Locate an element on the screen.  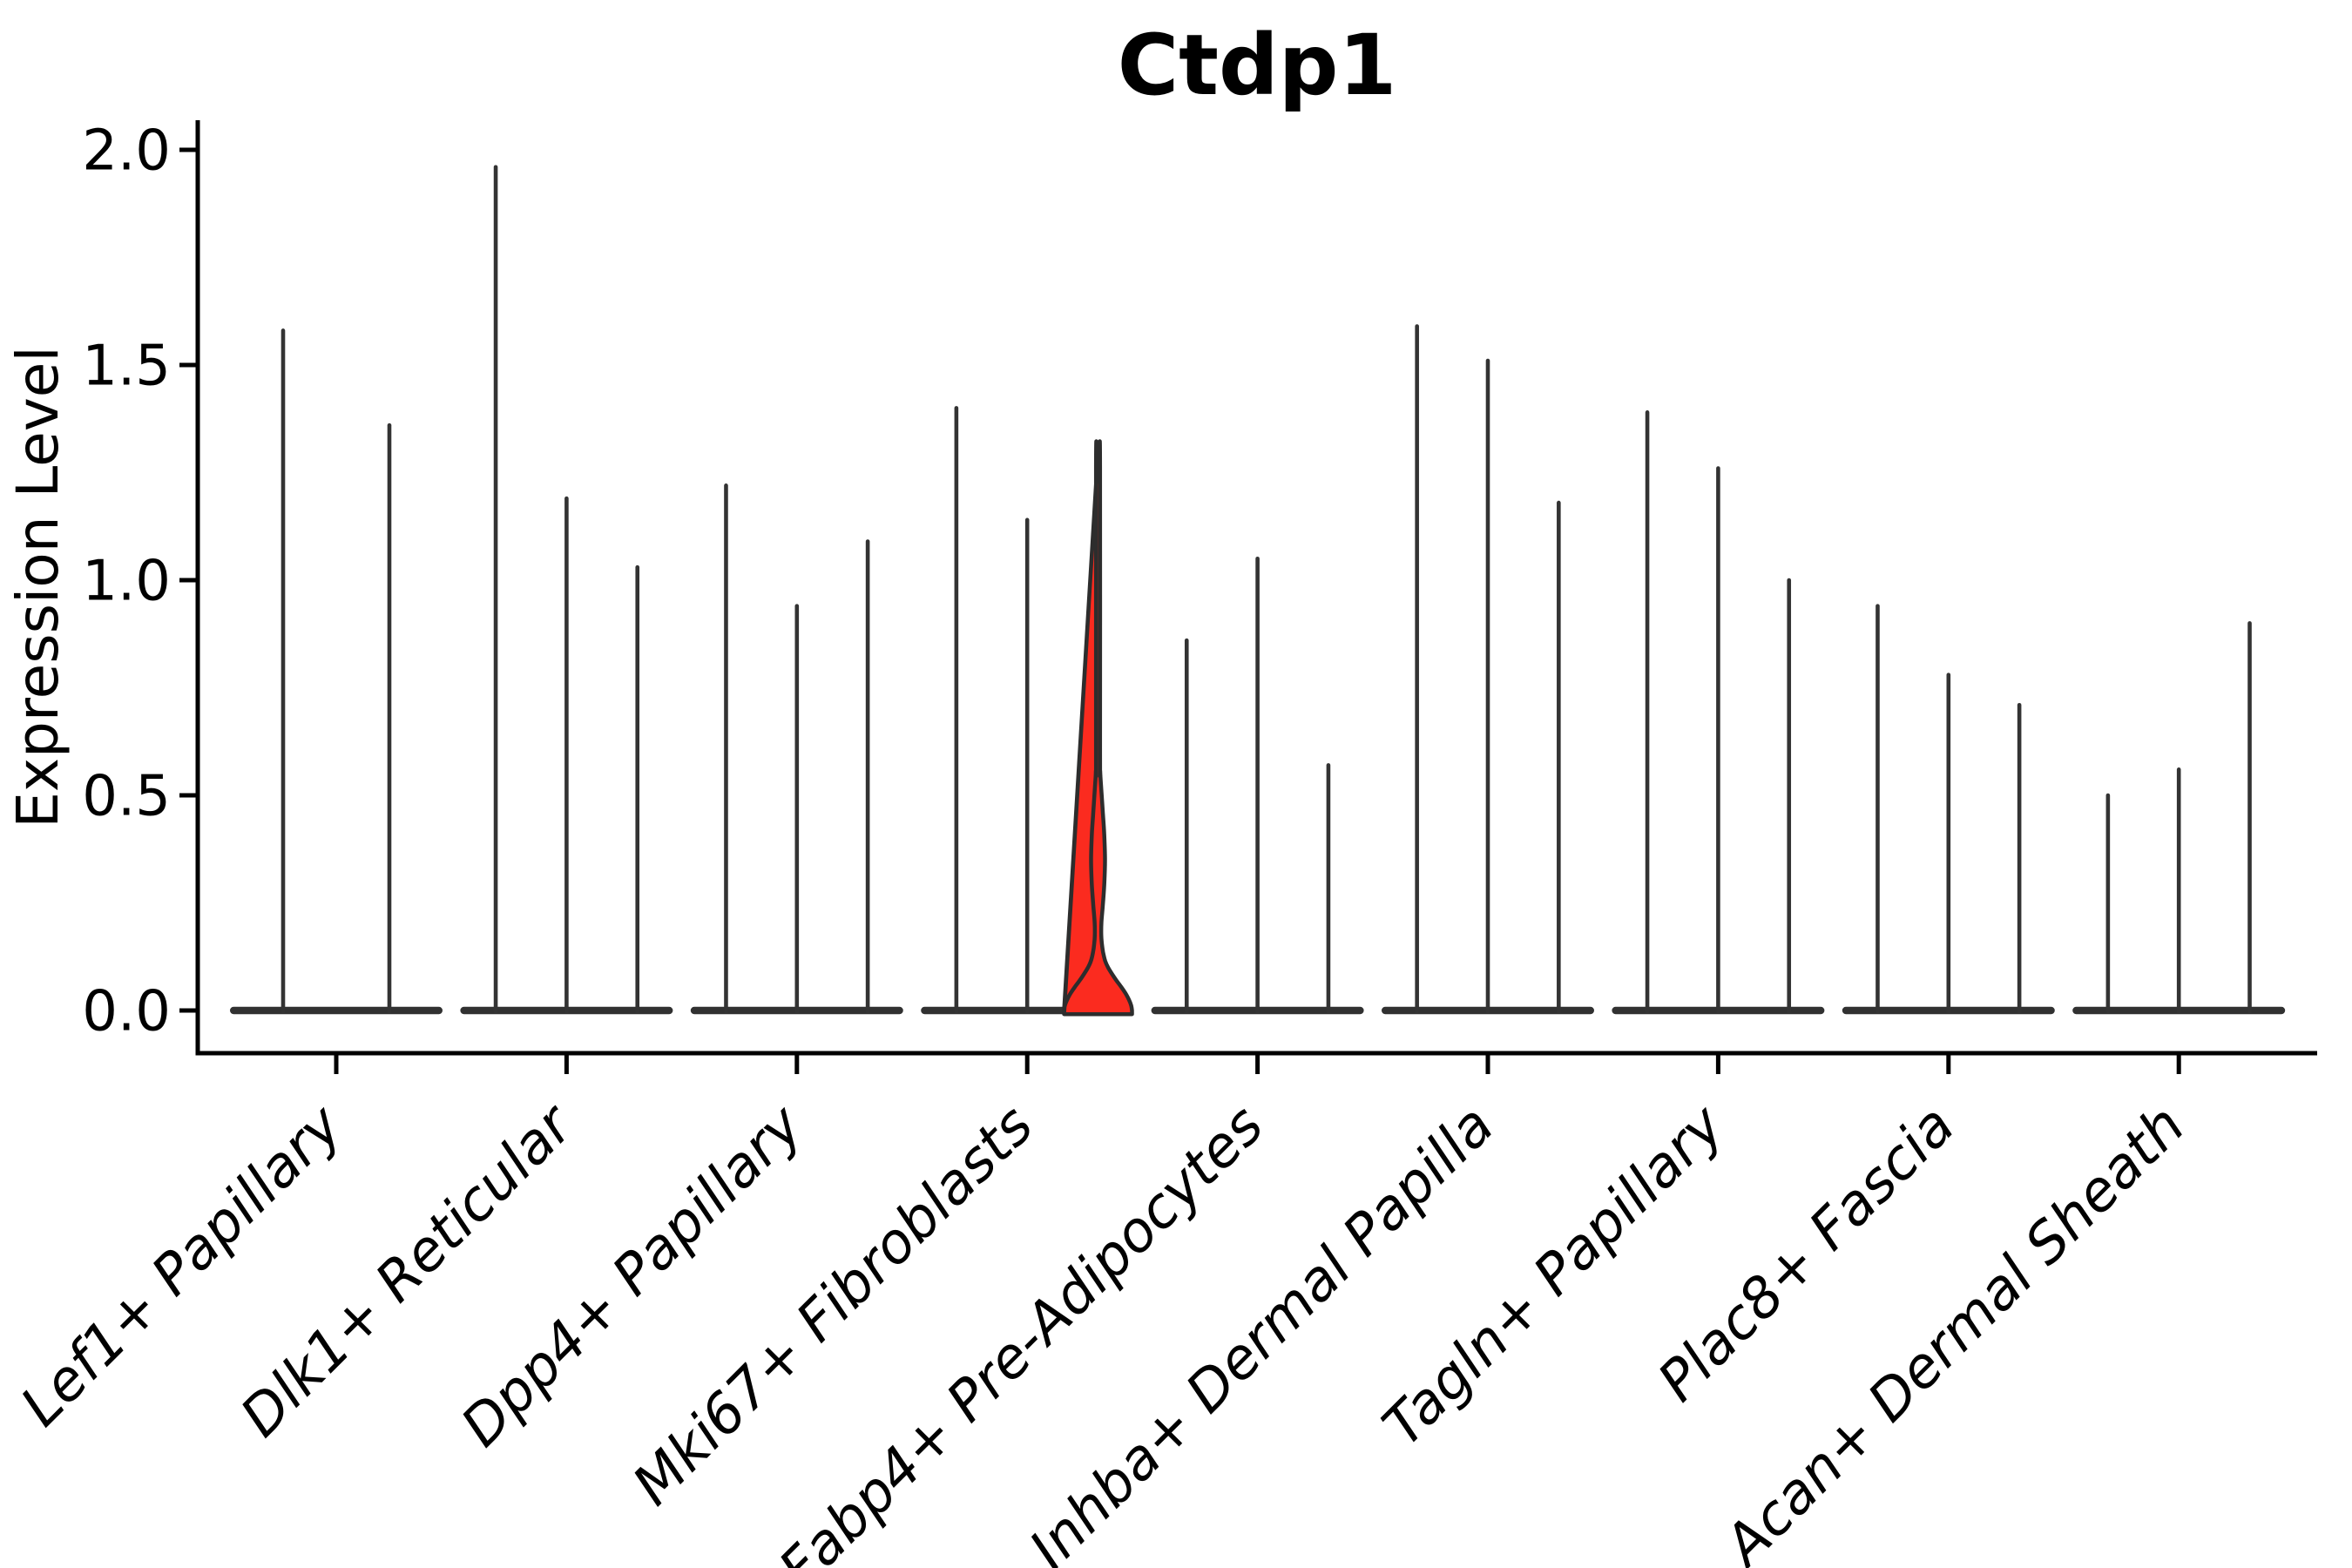
x-tick-label: Mki67+ Fibroblasts is located at coordinates (834, 1305).